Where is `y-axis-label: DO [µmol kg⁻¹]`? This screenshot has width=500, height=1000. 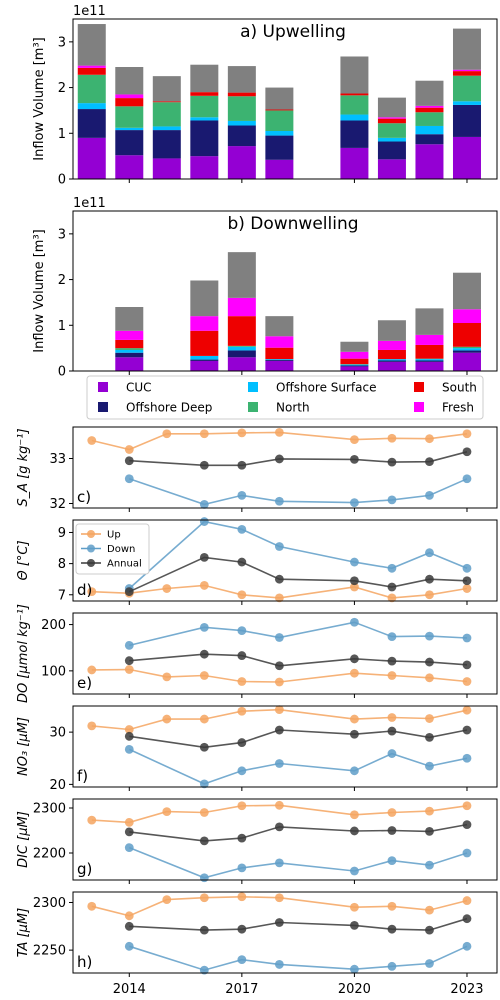 y-axis-label: DO [µmol kg⁻¹] is located at coordinates (23, 653).